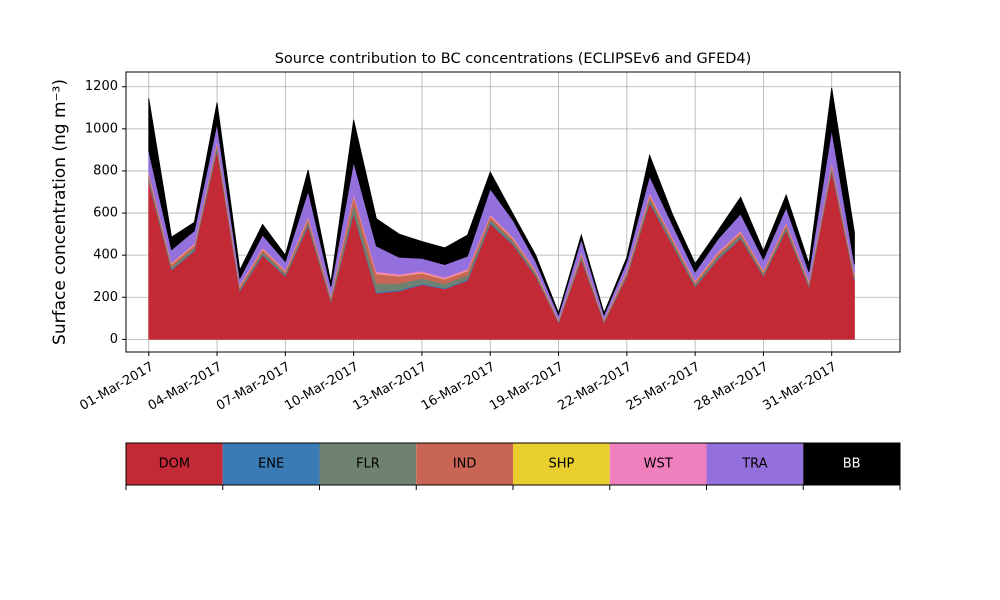 The height and width of the screenshot is (600, 1000). I want to click on legend-label: FLR, so click(368, 464).